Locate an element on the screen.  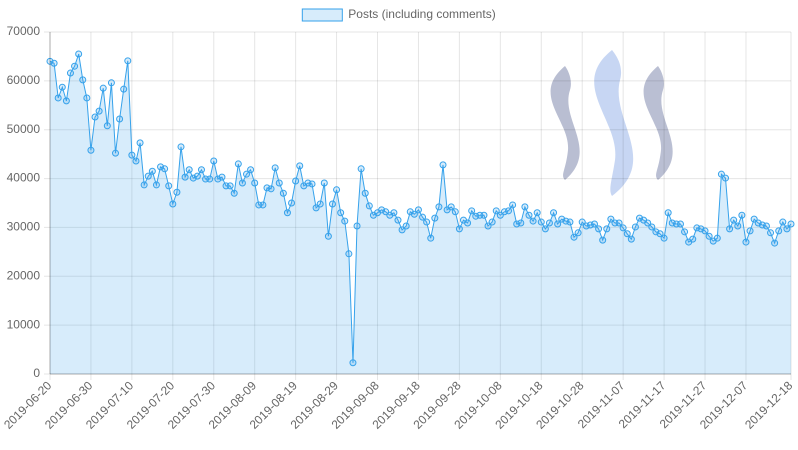
y-tick-label: 30000 is located at coordinates (24, 227).